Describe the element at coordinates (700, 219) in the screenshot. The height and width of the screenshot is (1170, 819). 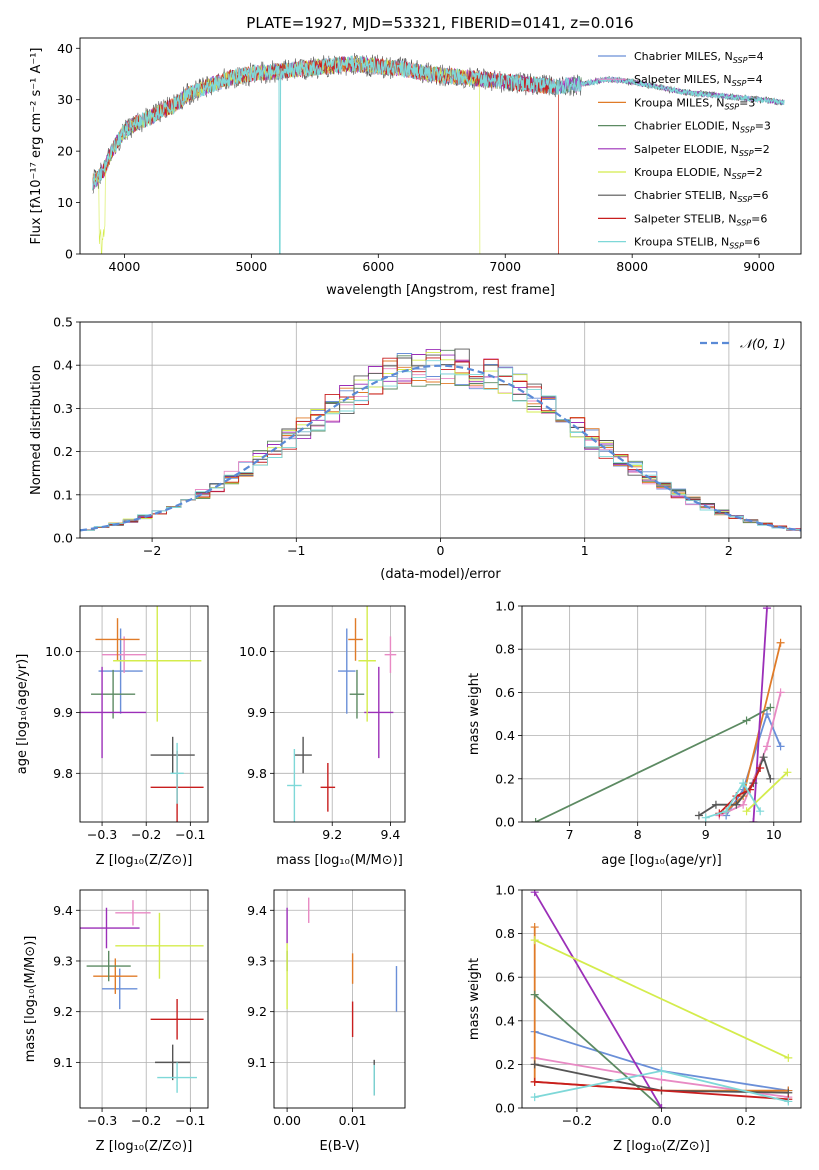
I see `legend-entry: Salpeter STELIB, NSSP=6` at that location.